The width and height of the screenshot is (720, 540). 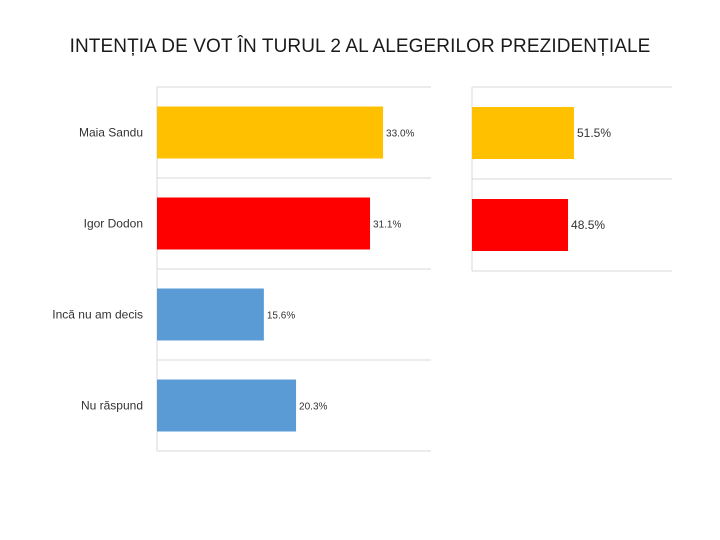 What do you see at coordinates (387, 225) in the screenshot?
I see `data-label: 31.1%` at bounding box center [387, 225].